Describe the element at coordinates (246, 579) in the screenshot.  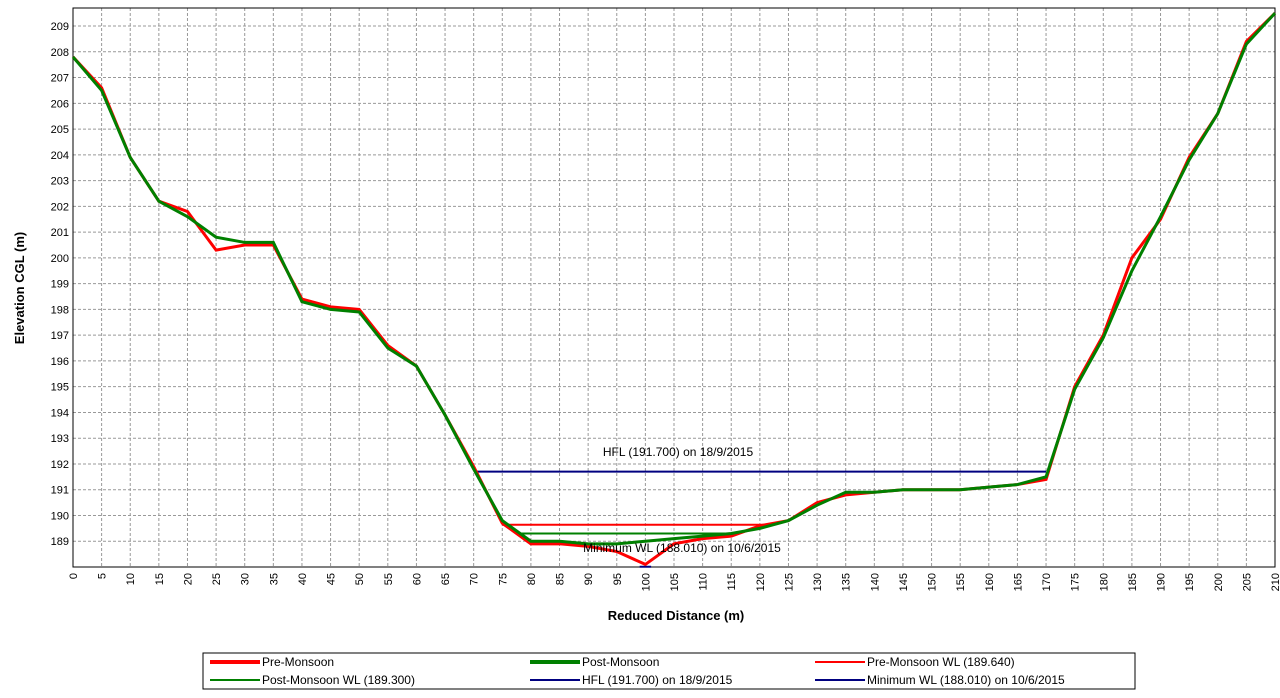
I see `x-tick-label: 30` at that location.